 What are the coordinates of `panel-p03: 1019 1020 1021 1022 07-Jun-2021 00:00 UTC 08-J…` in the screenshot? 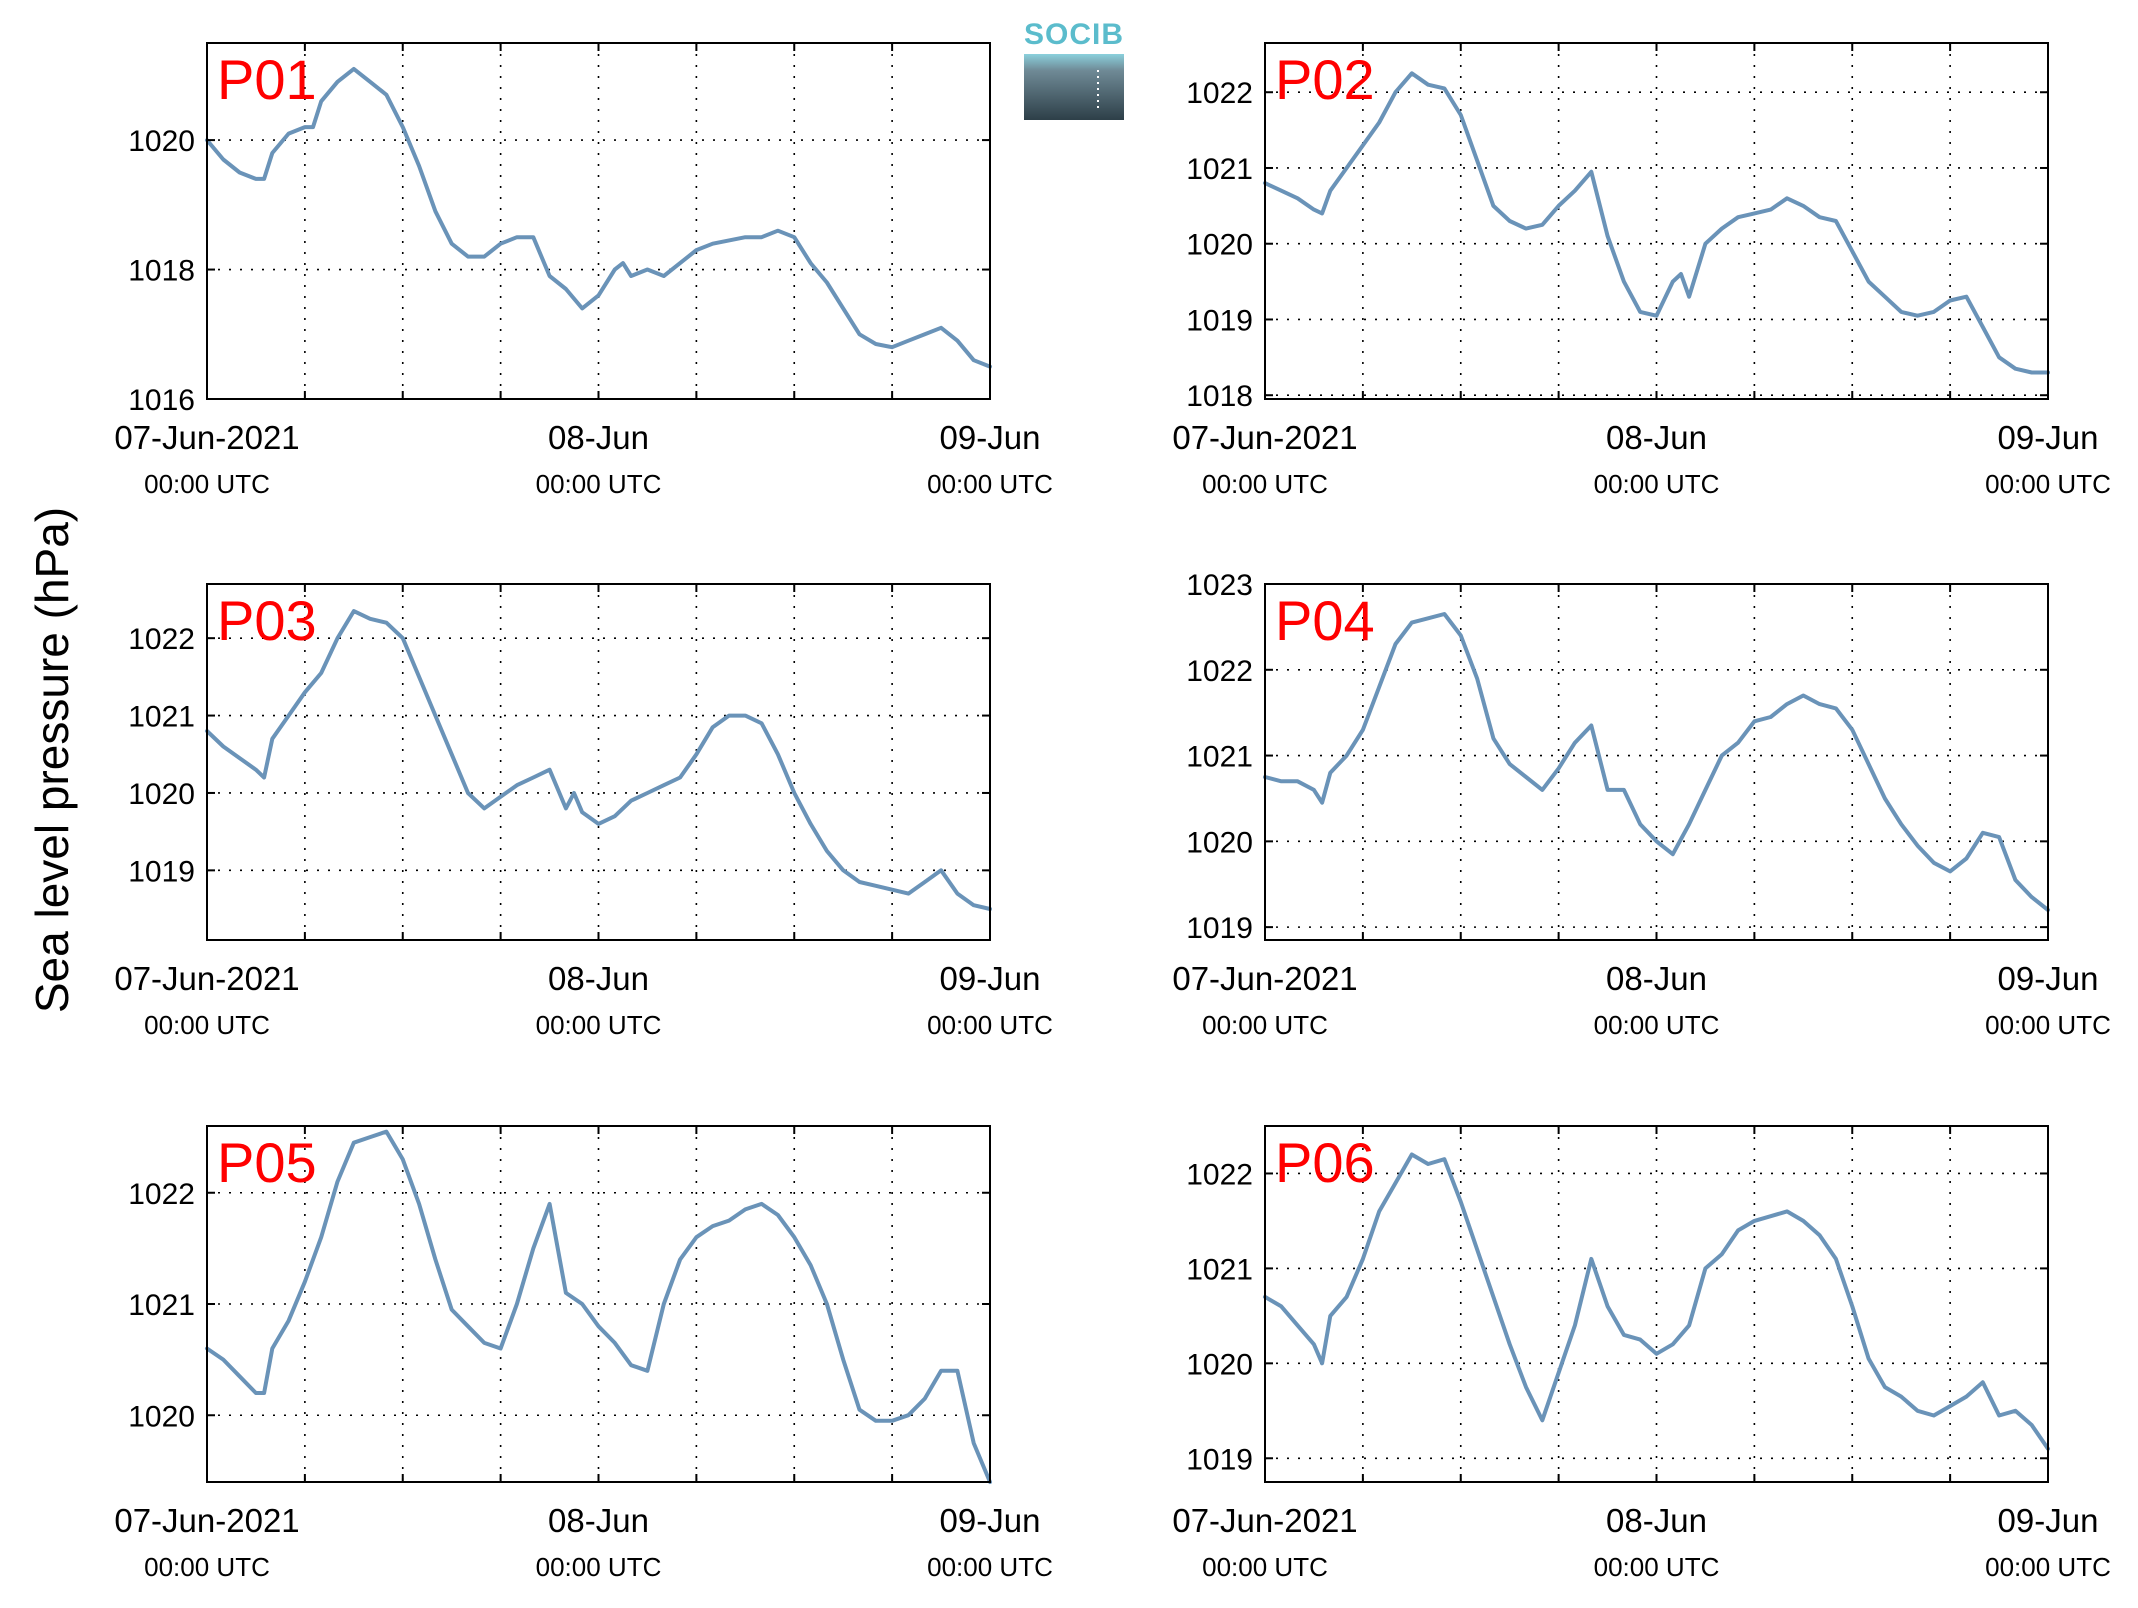 It's located at (583, 811).